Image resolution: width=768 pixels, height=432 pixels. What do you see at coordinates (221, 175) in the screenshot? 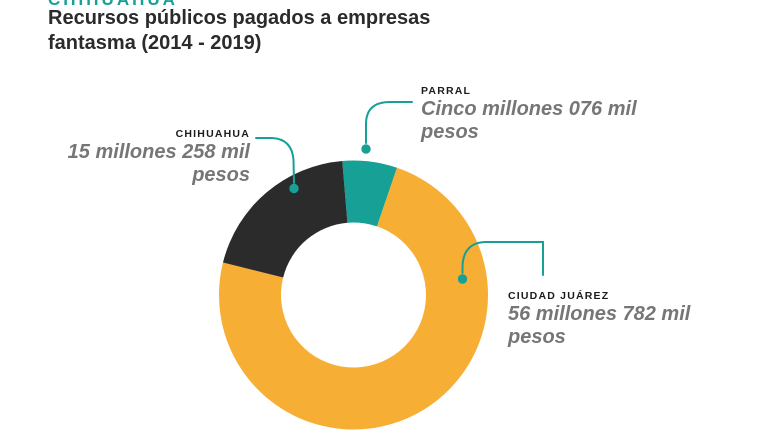
I see `callout-chihuahua-value-line2: pesos` at bounding box center [221, 175].